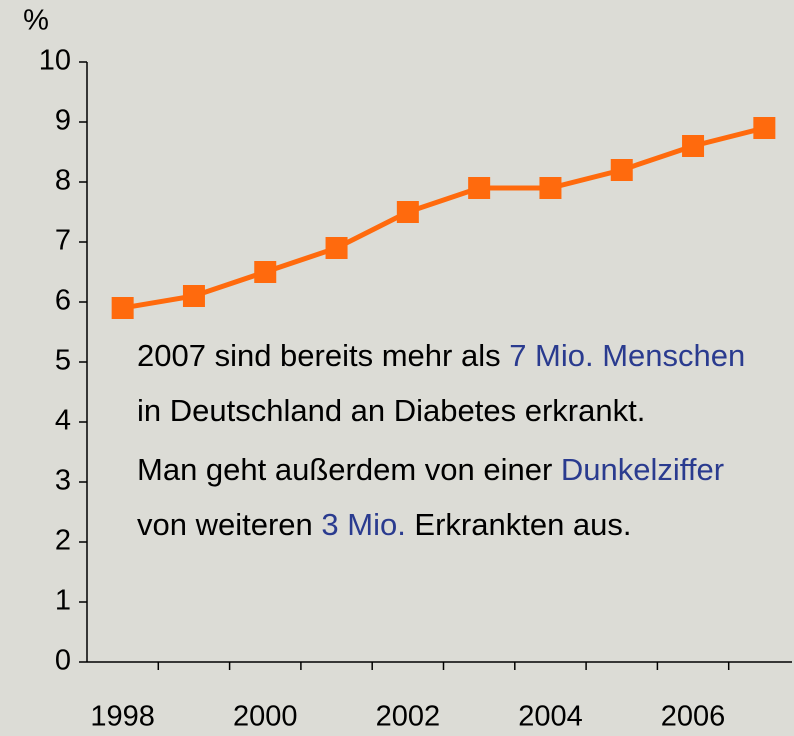  What do you see at coordinates (36, 21) in the screenshot?
I see `y-unit: %` at bounding box center [36, 21].